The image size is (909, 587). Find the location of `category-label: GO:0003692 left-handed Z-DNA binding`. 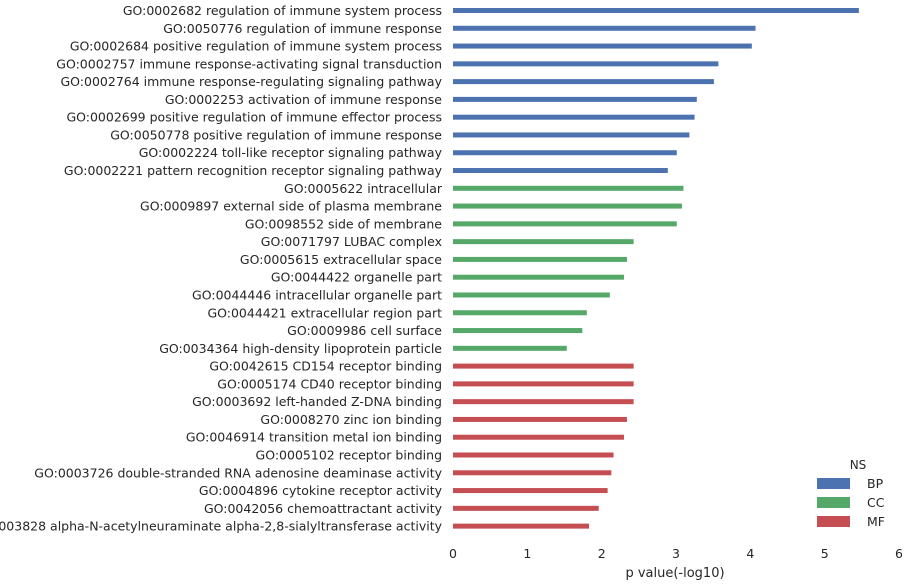

category-label: GO:0003692 left-handed Z-DNA binding is located at coordinates (317, 401).